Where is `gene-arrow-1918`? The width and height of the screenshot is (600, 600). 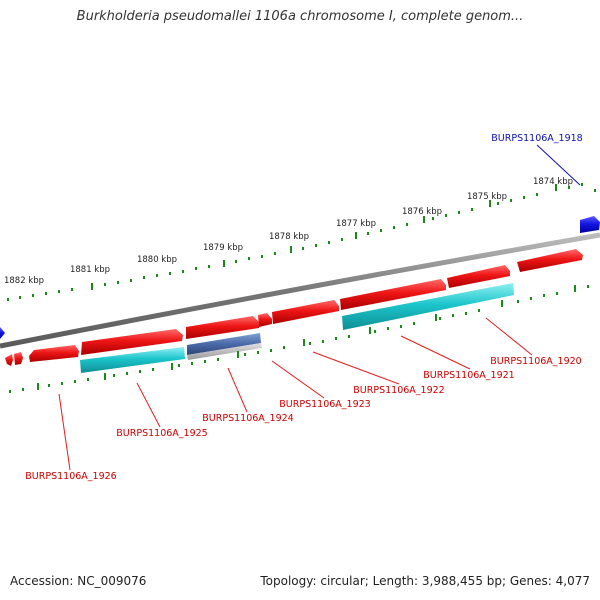 gene-arrow-1918 is located at coordinates (590, 224).